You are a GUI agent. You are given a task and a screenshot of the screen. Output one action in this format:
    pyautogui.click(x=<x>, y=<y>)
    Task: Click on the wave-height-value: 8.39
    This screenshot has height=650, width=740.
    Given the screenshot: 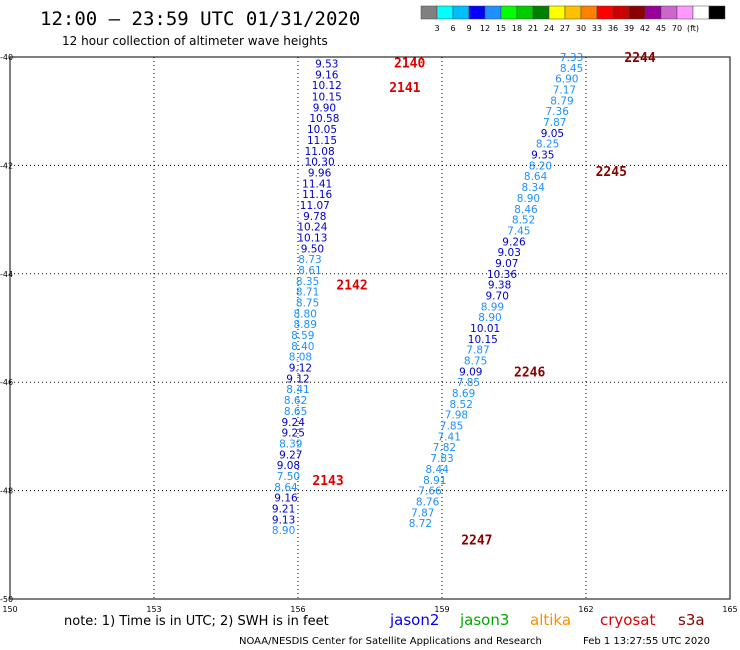 What is the action you would take?
    pyautogui.click(x=290, y=444)
    